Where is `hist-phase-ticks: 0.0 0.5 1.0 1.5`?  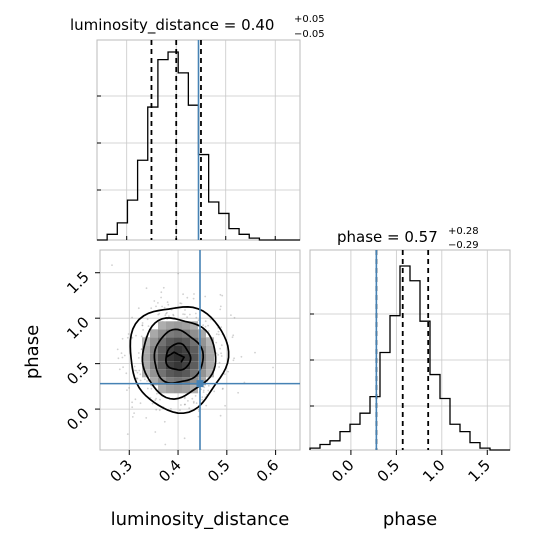
hist-phase-ticks: 0.0 0.5 1.0 1.5 is located at coordinates (402, 399).